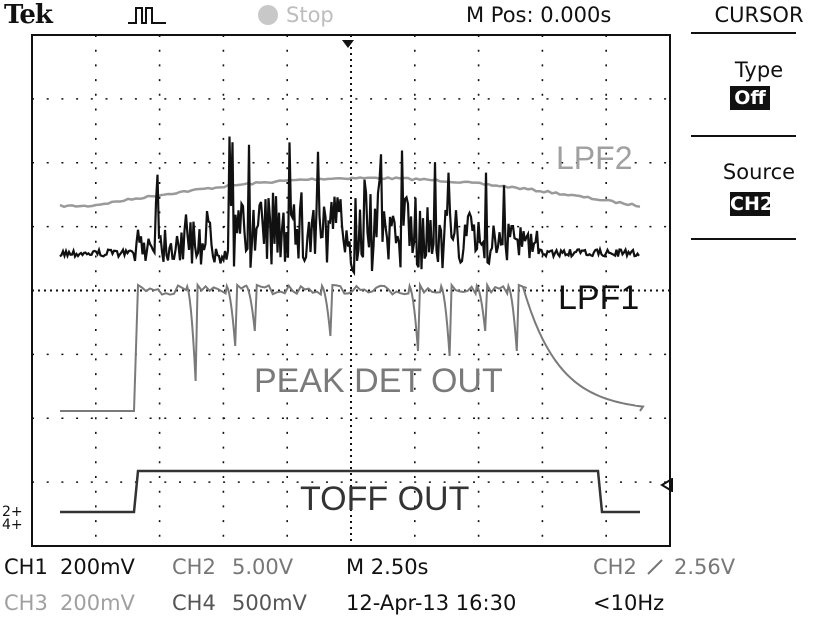 The image size is (830, 625). What do you see at coordinates (147, 15) in the screenshot?
I see `pulse-trigger-icon` at bounding box center [147, 15].